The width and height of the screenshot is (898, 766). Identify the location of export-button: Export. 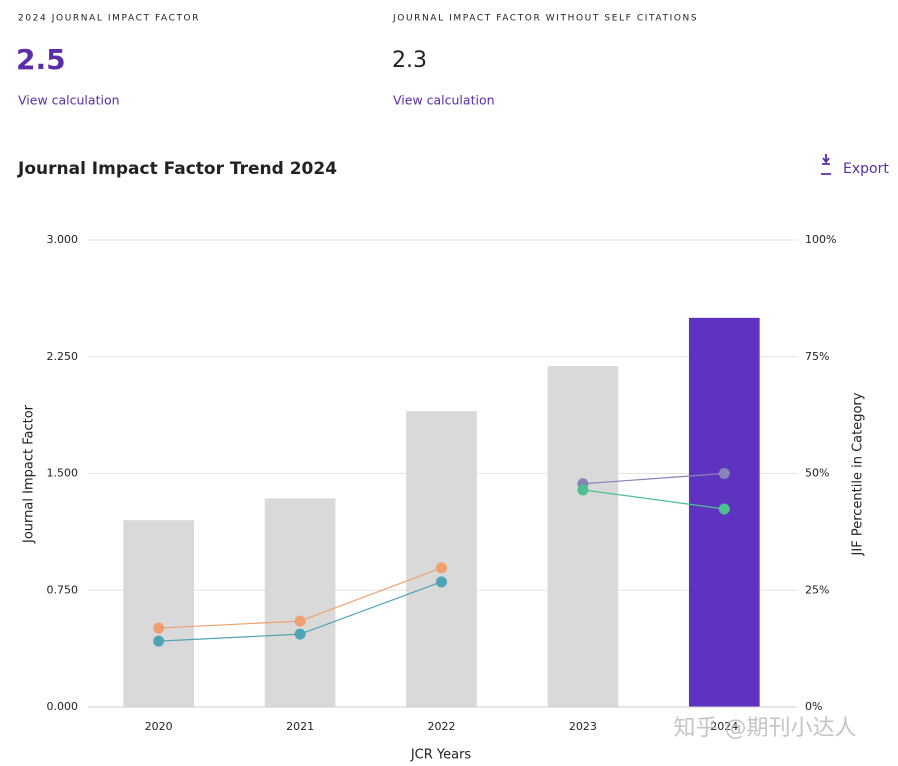
(855, 165).